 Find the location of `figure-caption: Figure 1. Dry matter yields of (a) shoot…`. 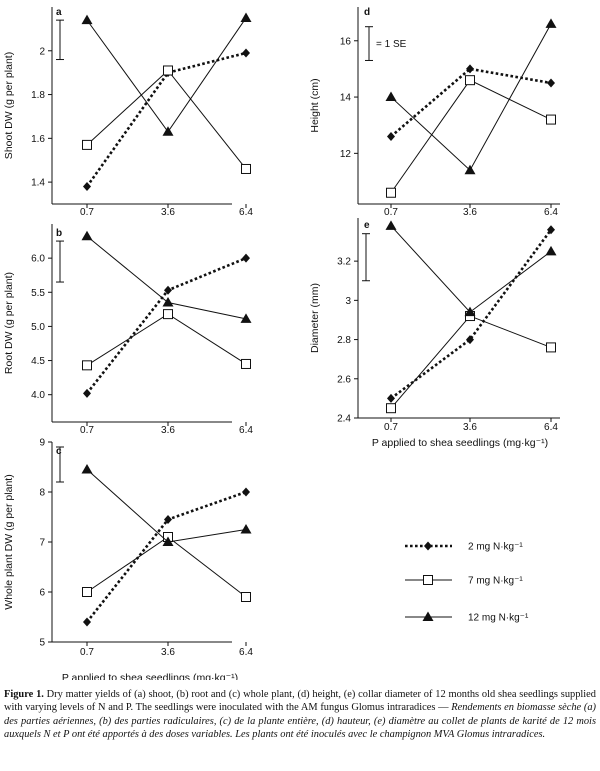

figure-caption: Figure 1. Dry matter yields of (a) shoot… is located at coordinates (300, 715).